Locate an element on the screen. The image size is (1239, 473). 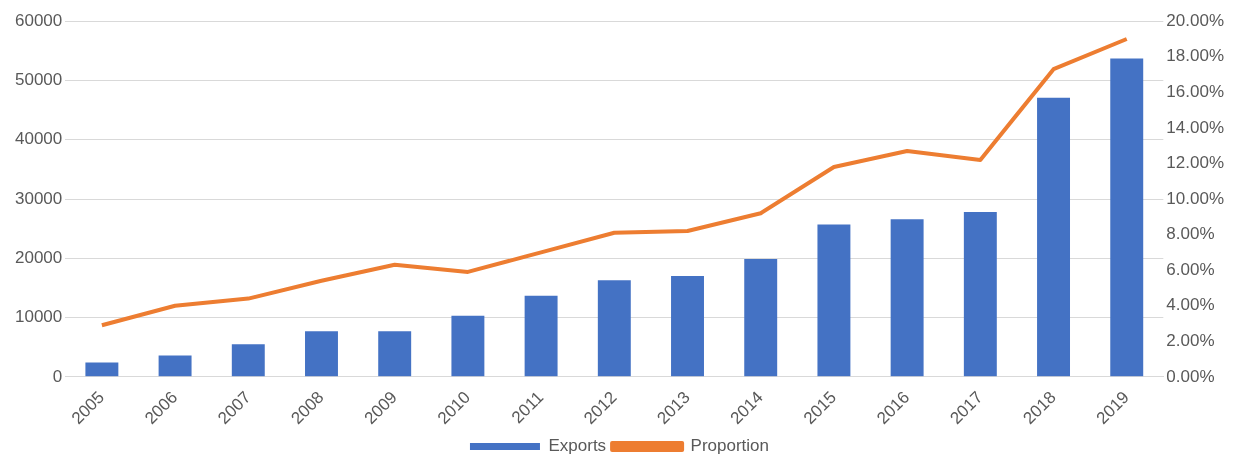
y-tick-label: 30000 is located at coordinates (38, 198).